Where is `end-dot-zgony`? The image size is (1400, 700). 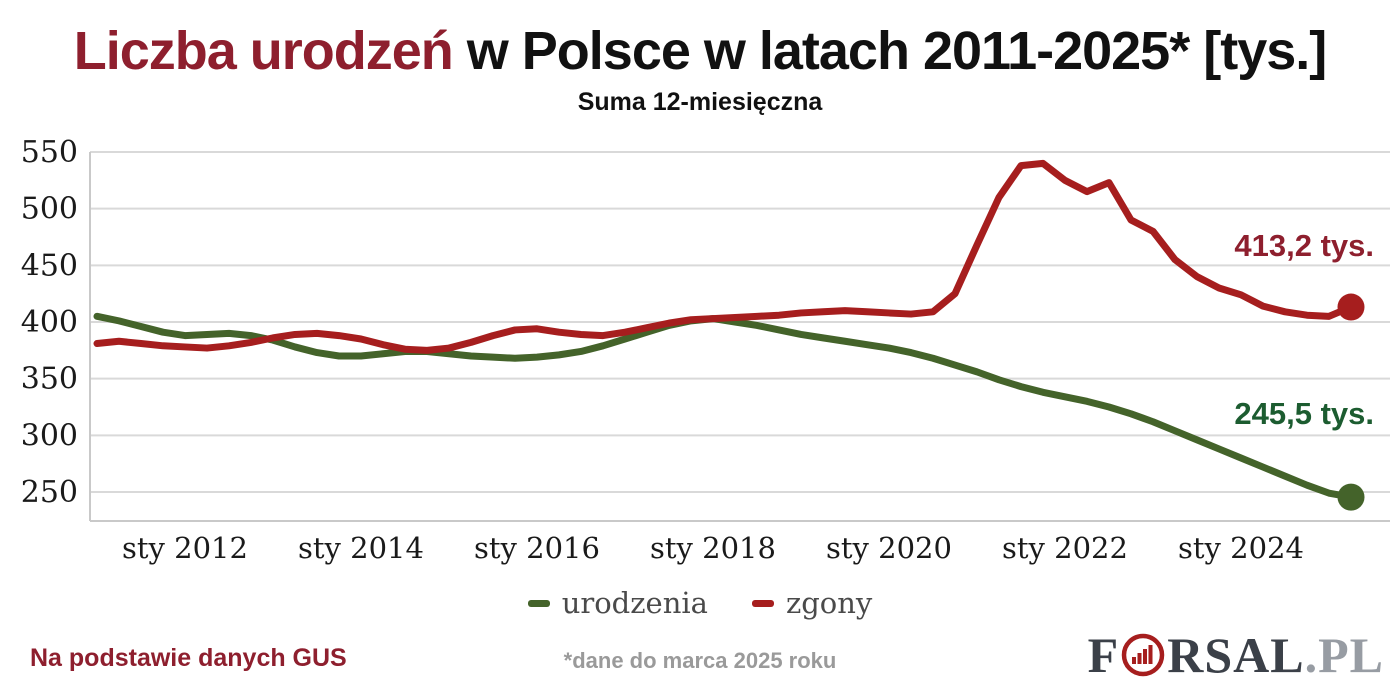 end-dot-zgony is located at coordinates (1351, 307).